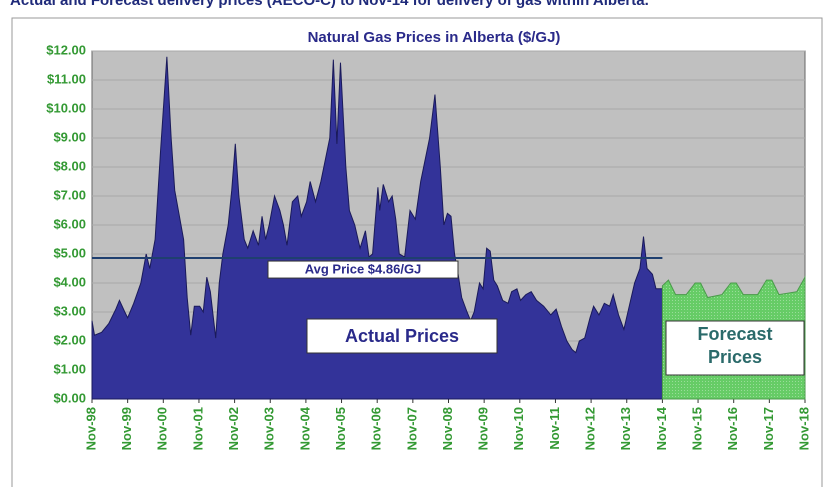 Image resolution: width=833 pixels, height=487 pixels. I want to click on y-tick-label: $2.00, so click(69, 339).